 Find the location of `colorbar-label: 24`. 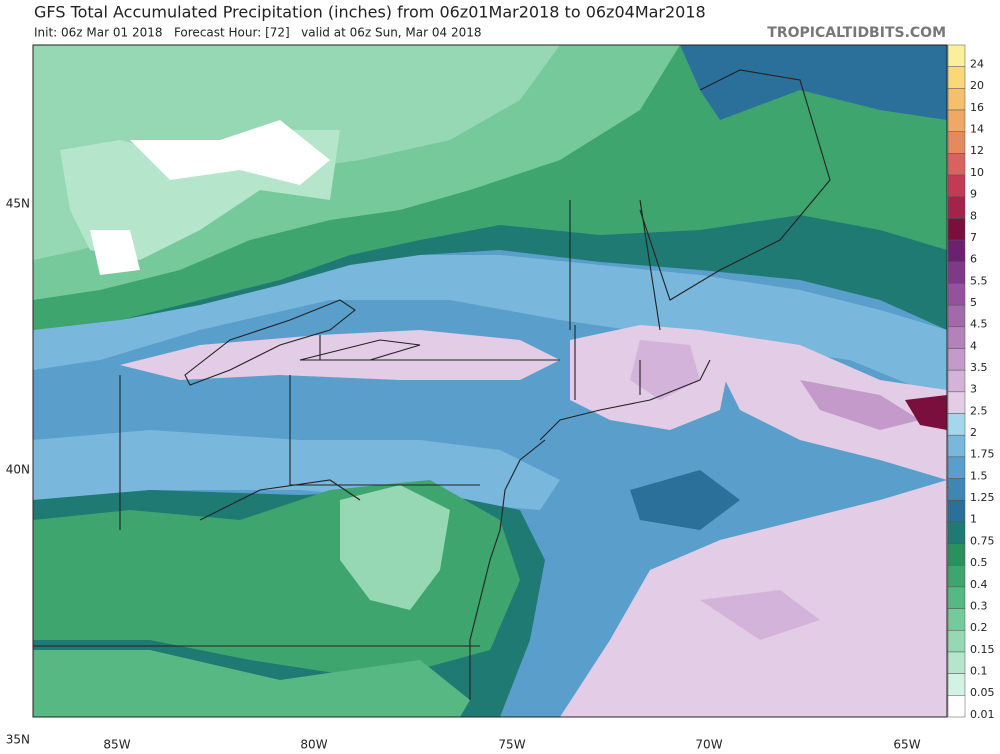

colorbar-label: 24 is located at coordinates (977, 64).